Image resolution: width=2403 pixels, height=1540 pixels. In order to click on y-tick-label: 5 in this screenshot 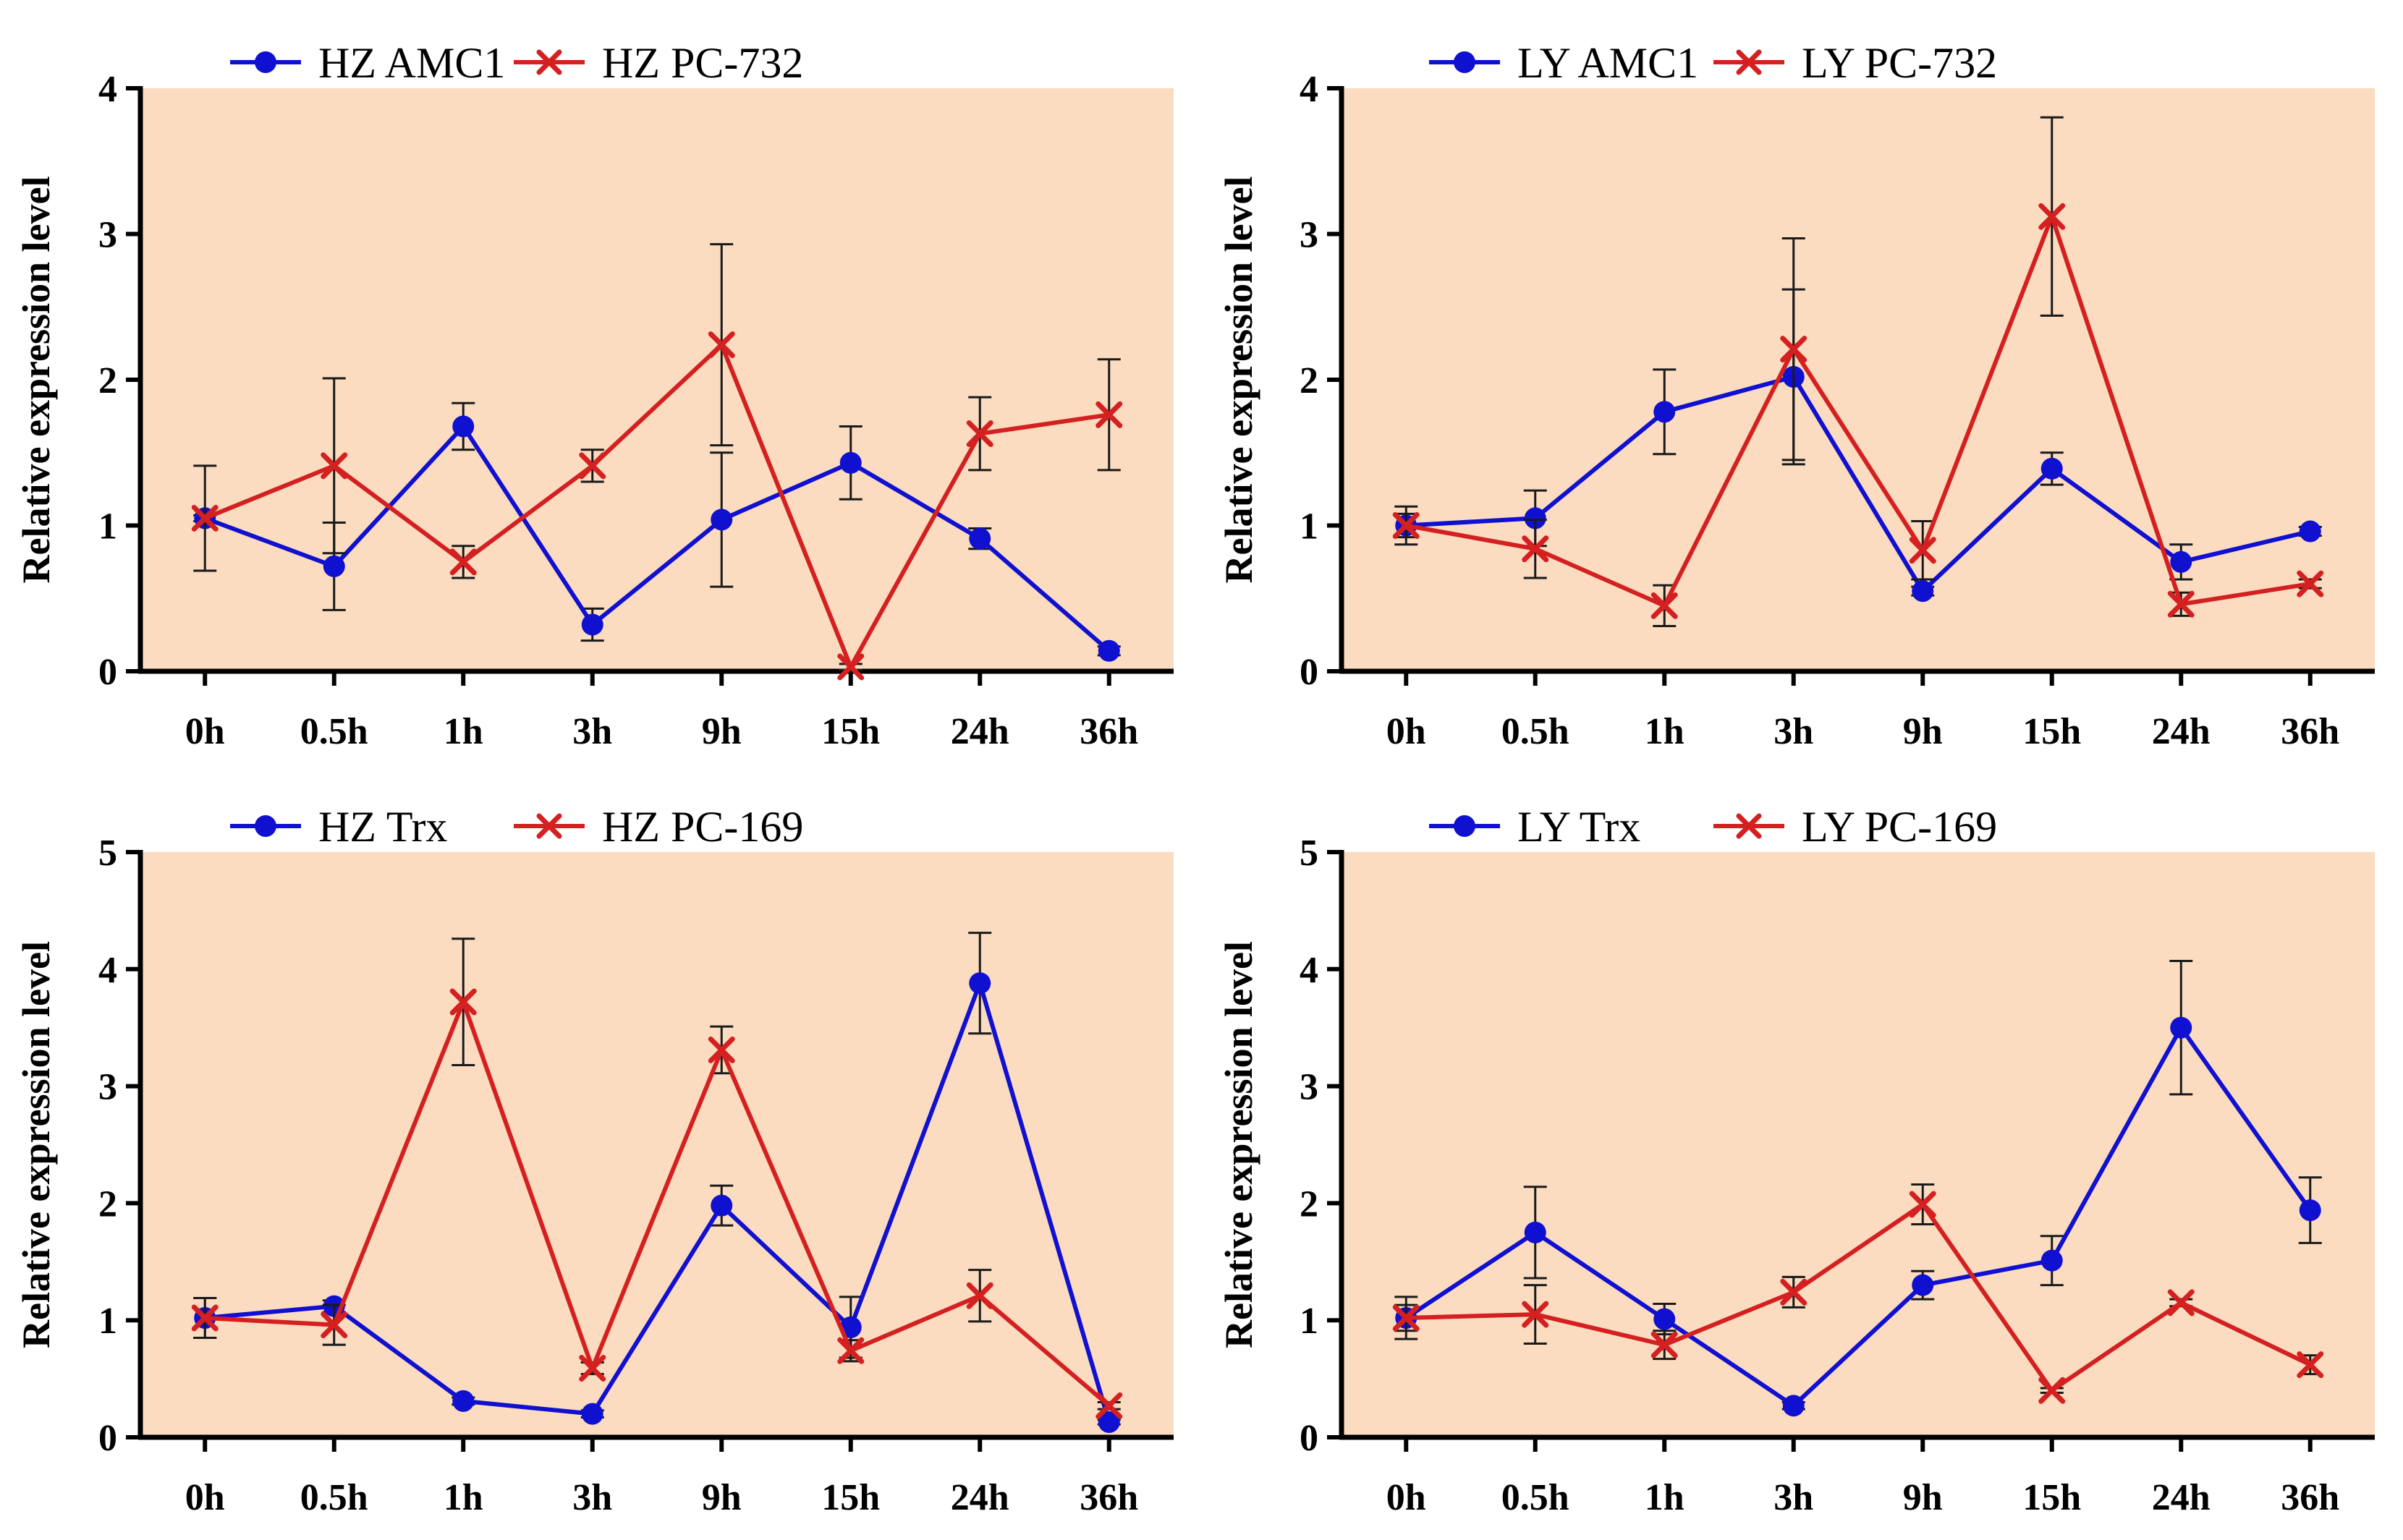, I will do `click(107, 854)`.